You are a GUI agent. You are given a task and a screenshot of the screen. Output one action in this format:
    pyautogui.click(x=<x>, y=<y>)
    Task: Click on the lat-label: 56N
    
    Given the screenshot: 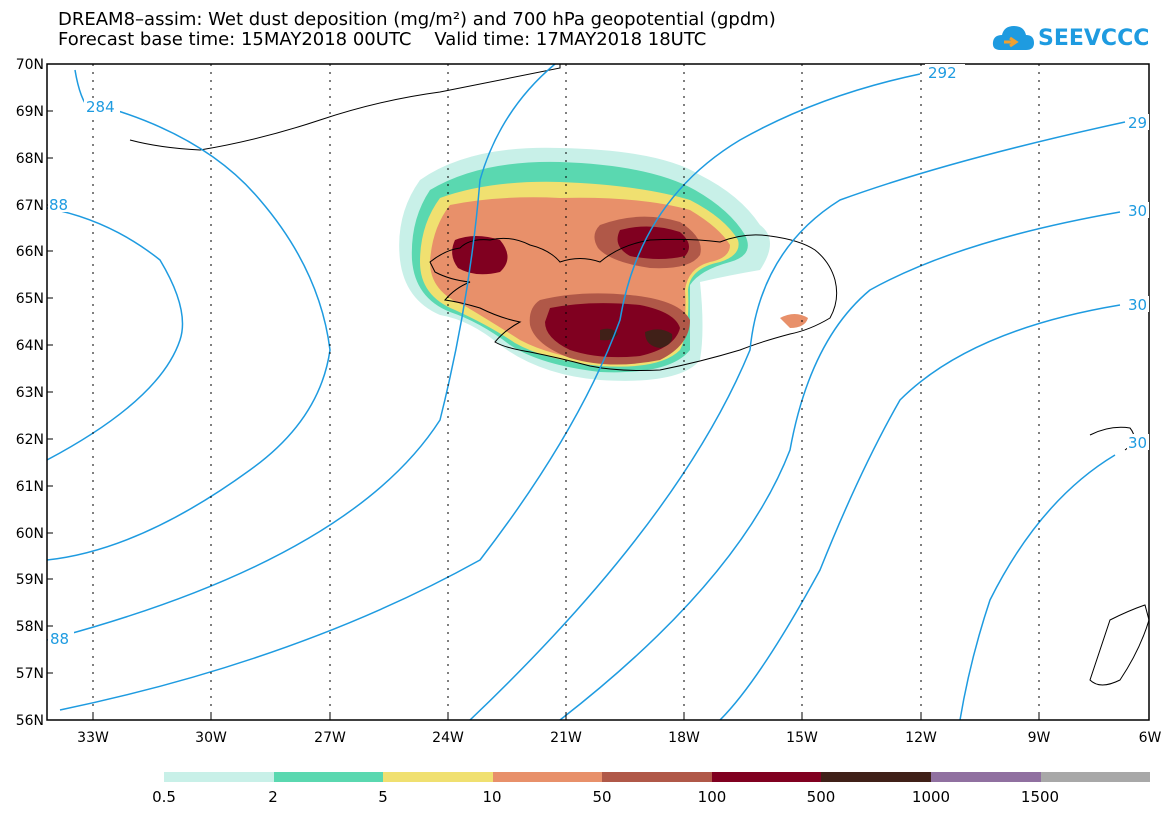 What is the action you would take?
    pyautogui.click(x=30, y=721)
    